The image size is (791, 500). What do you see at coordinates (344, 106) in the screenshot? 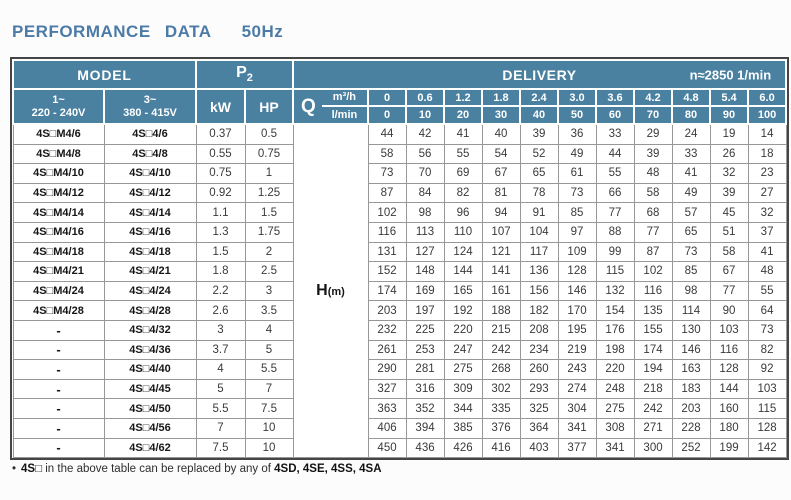
I see `q-units: m³/h l/min` at bounding box center [344, 106].